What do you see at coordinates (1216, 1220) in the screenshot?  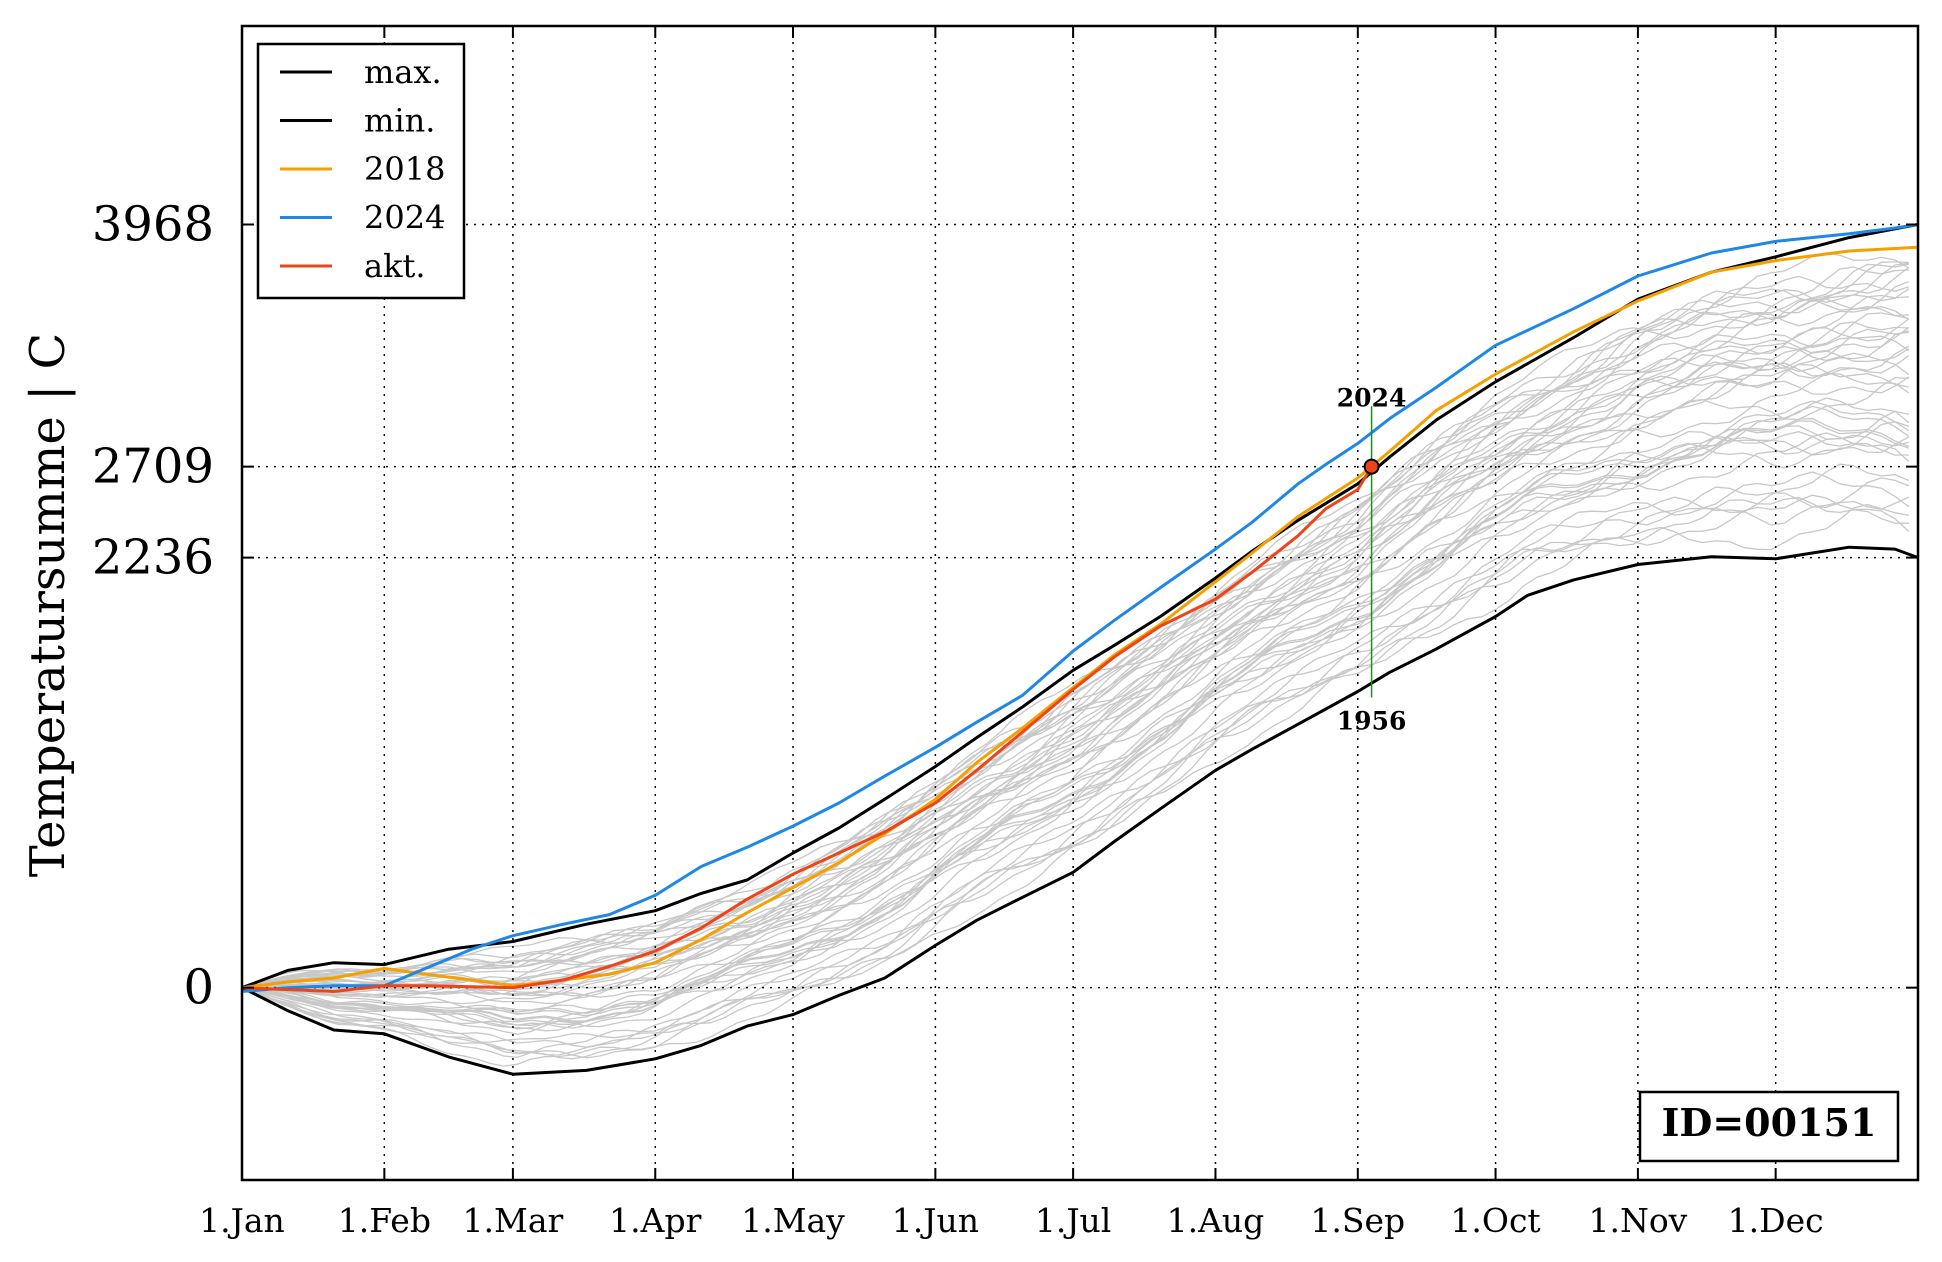 I see `x-tick-label: 1.Aug` at bounding box center [1216, 1220].